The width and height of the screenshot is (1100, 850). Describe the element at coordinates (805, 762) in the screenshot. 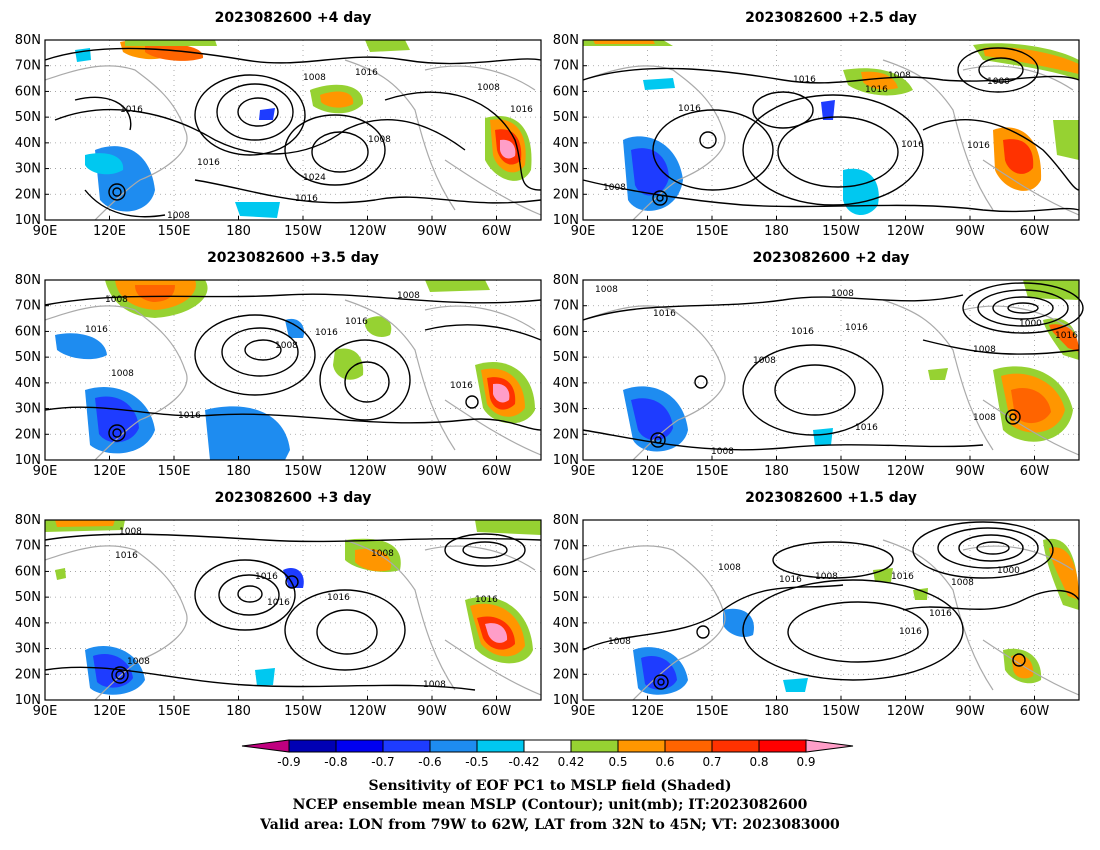

I see `colorbar-label: 0.9` at that location.